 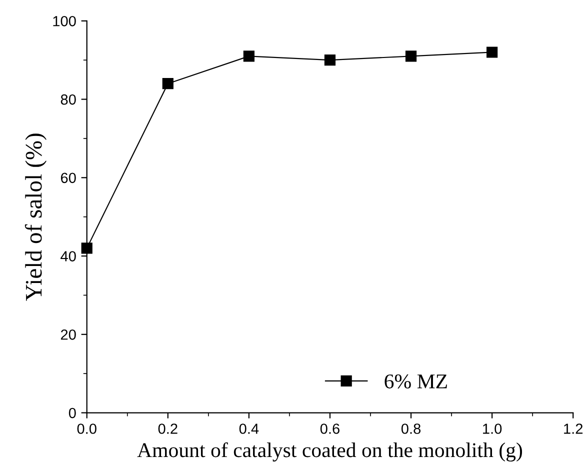 What do you see at coordinates (68, 178) in the screenshot?
I see `y-tick-label: 60` at bounding box center [68, 178].